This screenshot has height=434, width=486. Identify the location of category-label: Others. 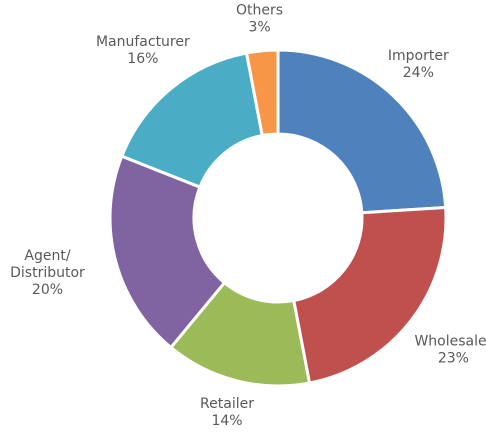
(259, 10).